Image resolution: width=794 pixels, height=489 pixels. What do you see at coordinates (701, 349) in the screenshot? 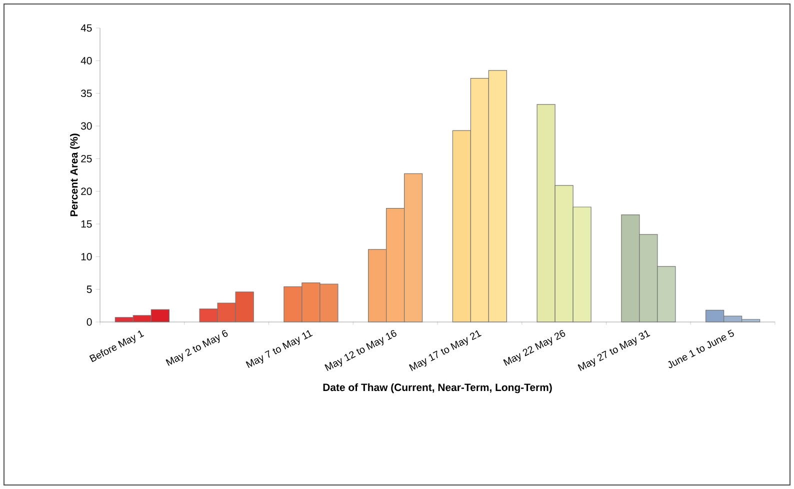
I see `x-tick-label: June 1 to June 5` at bounding box center [701, 349].